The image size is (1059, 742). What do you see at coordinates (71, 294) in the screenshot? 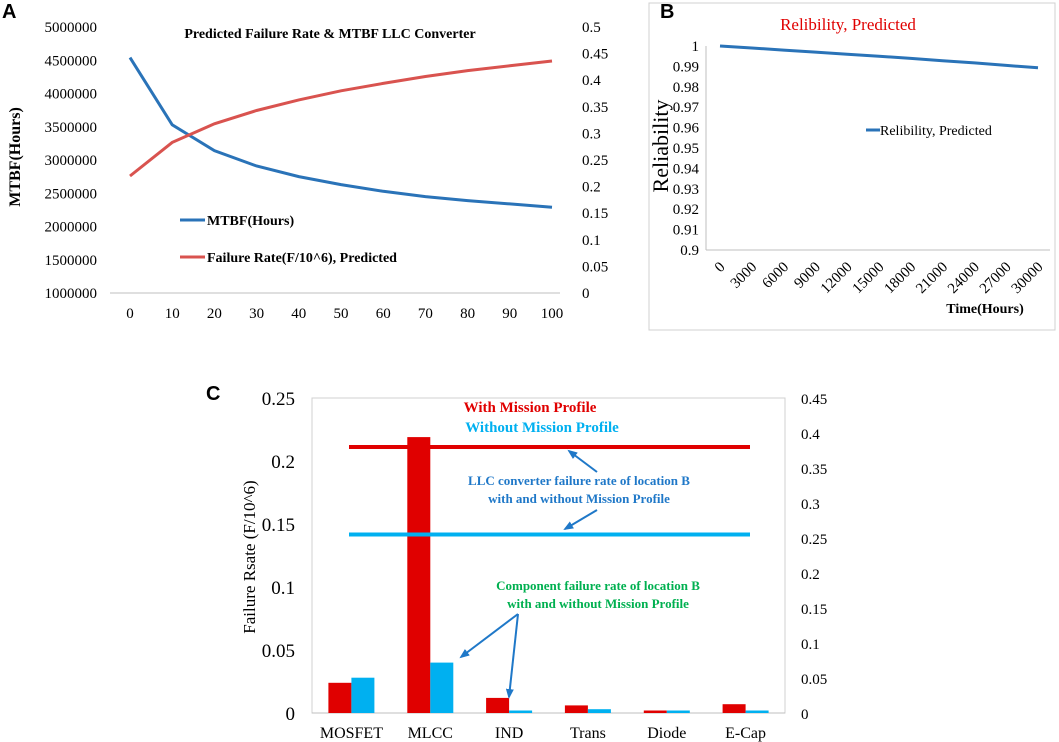
I see `chart-a-y-tick: 1000000` at bounding box center [71, 294].